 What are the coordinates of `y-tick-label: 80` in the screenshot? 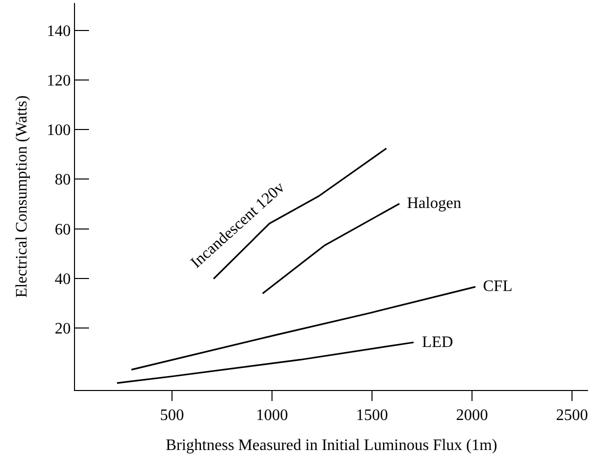 It's located at (62, 180).